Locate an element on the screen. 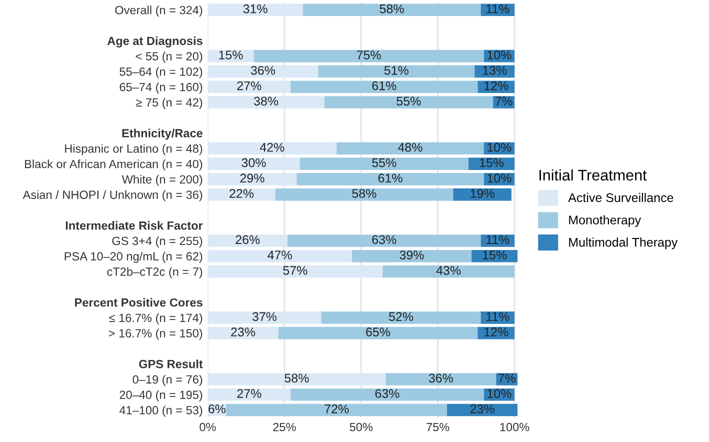 This screenshot has height=442, width=709. y-tick-label: Age at Diagnosis is located at coordinates (154, 42).